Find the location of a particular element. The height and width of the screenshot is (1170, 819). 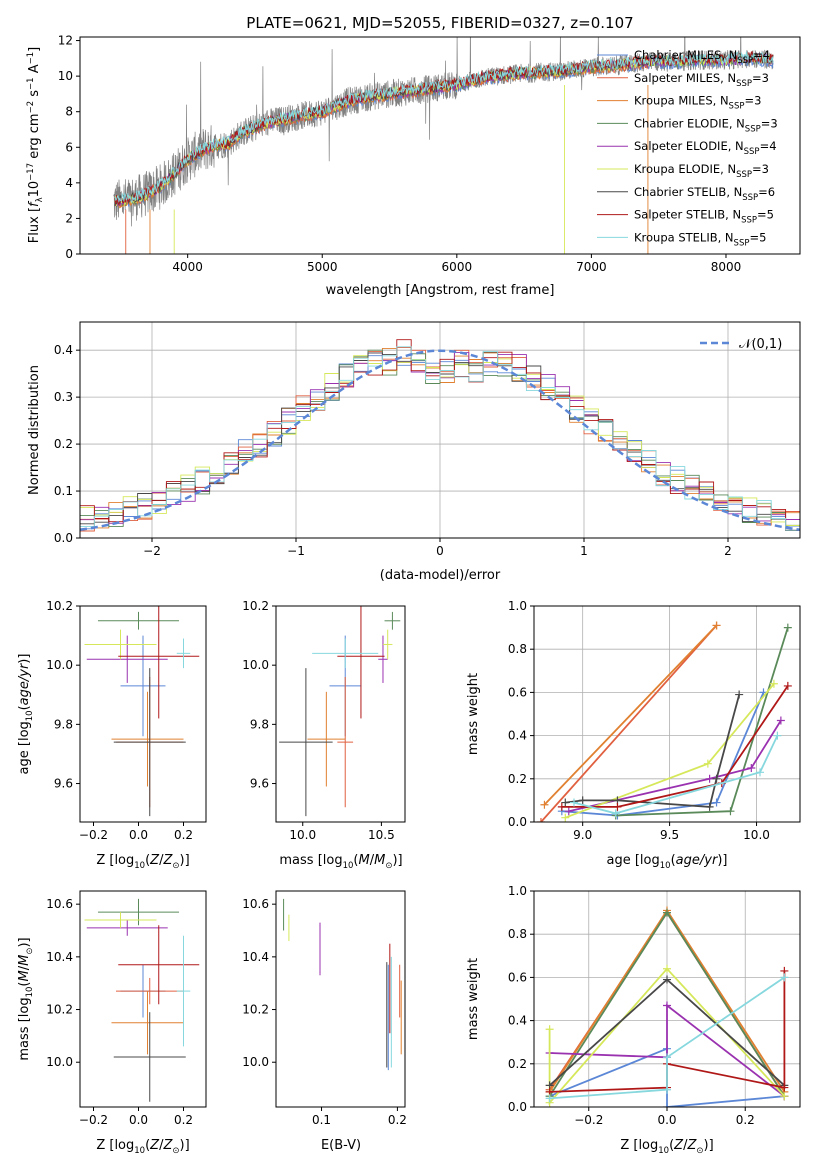

x-tick-label: 6000 is located at coordinates (457, 267).